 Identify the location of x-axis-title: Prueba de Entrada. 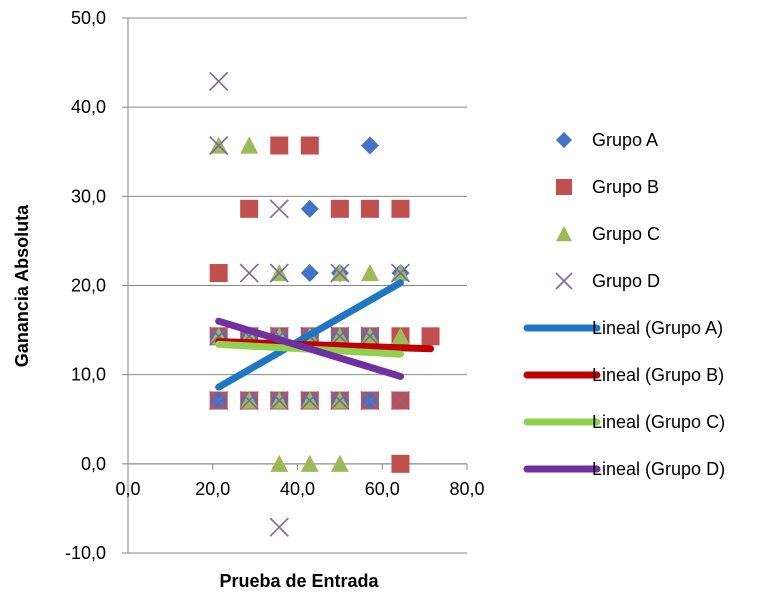
(299, 581).